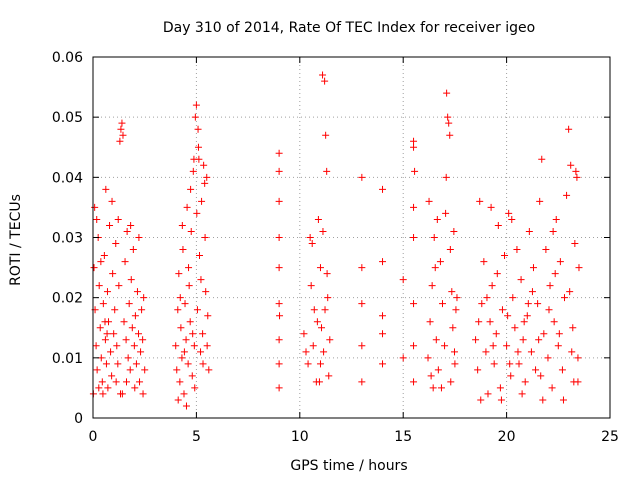 This screenshot has width=640, height=480. Describe the element at coordinates (403, 437) in the screenshot. I see `x-tick-label: 15` at that location.